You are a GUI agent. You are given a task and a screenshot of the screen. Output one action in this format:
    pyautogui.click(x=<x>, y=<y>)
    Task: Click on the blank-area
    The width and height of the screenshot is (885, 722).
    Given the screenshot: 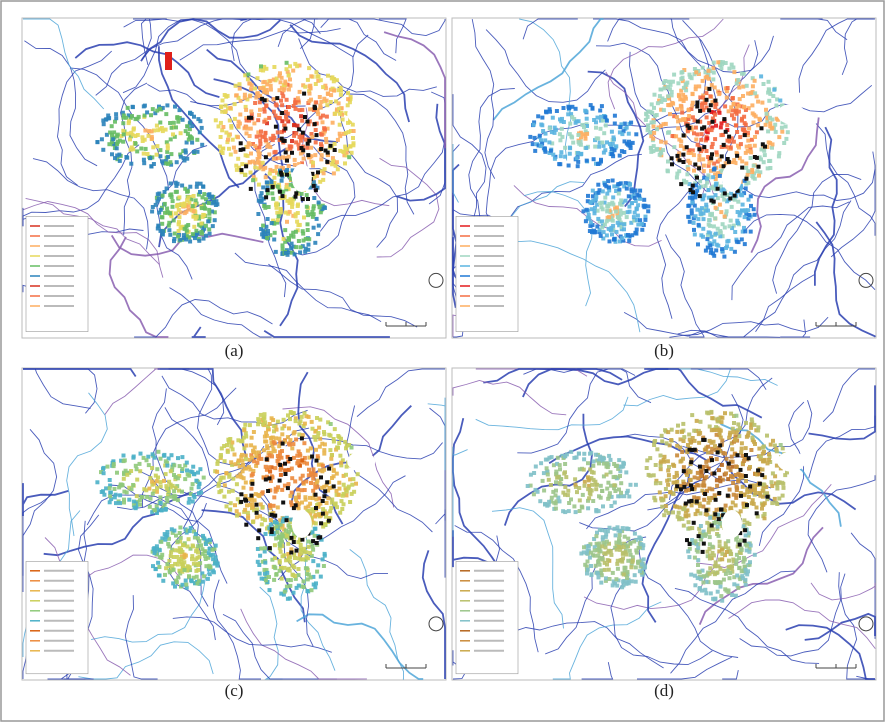 What is the action you would take?
    pyautogui.click(x=361, y=461)
    